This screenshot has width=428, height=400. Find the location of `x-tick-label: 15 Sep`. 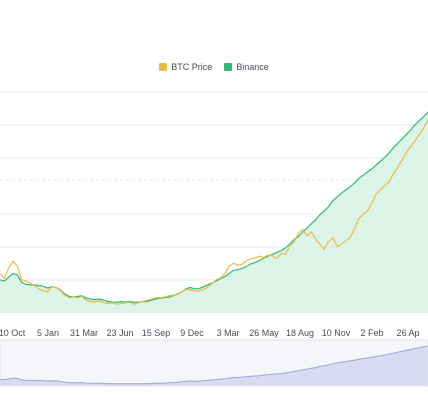

x-tick-label: 15 Sep is located at coordinates (156, 333).